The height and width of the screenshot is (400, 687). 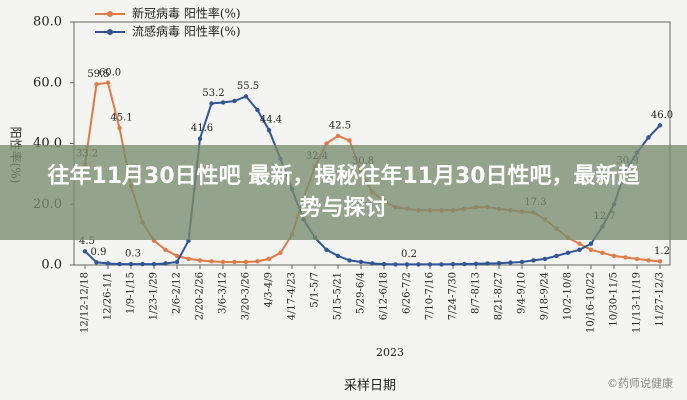 What do you see at coordinates (271, 120) in the screenshot?
I see `value-label: 44.4` at bounding box center [271, 120].